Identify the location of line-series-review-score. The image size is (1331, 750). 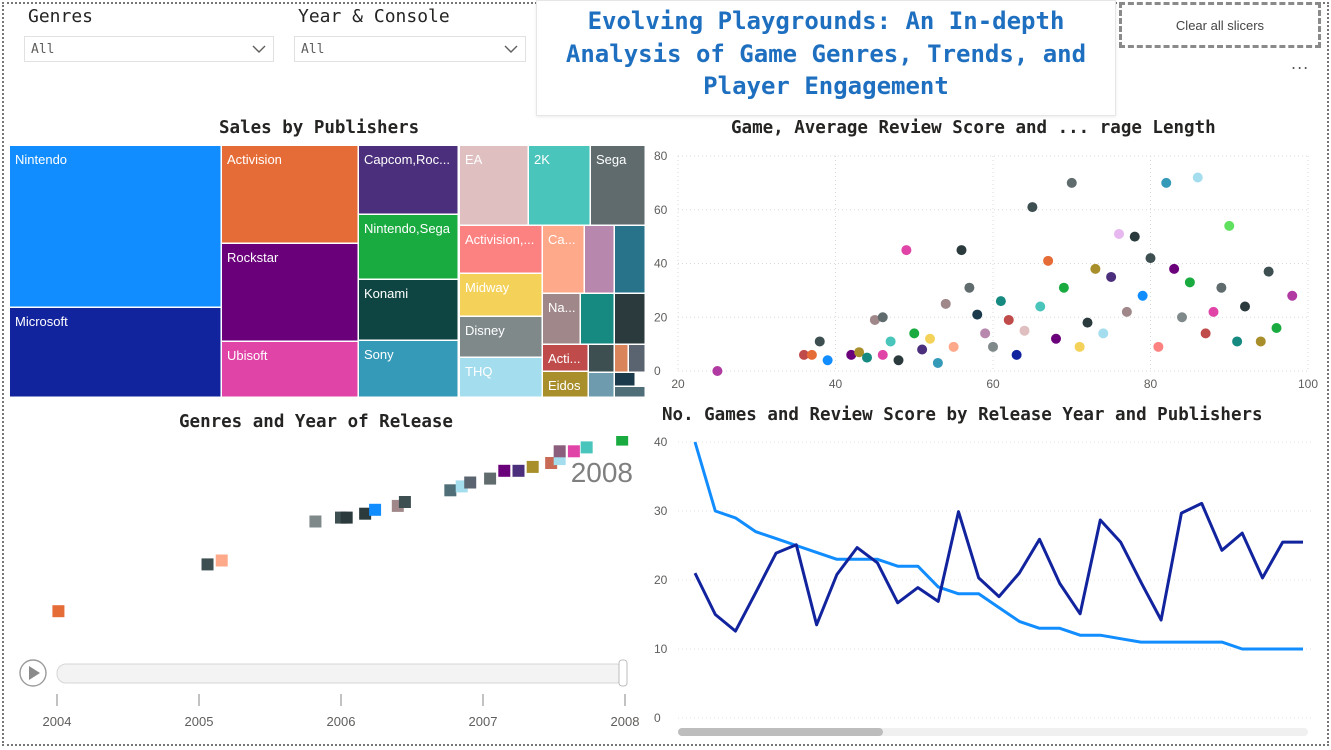
(998, 567).